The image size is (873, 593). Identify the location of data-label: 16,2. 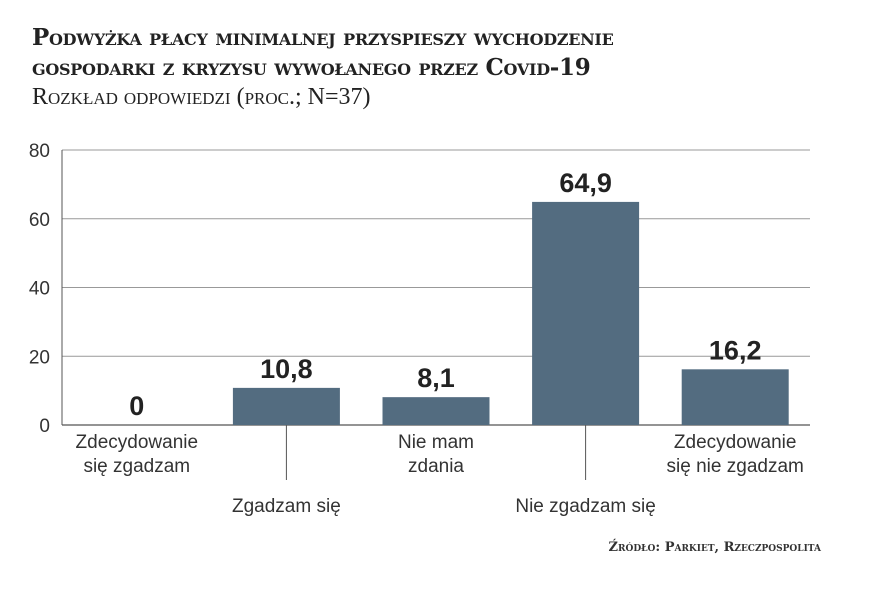
(735, 350).